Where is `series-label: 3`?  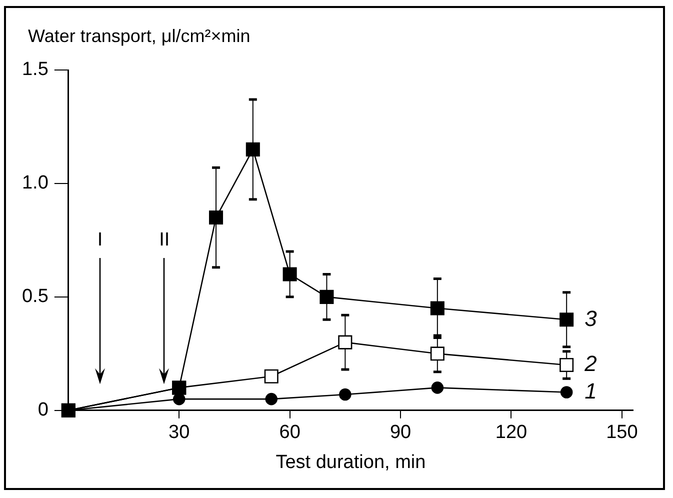
series-label: 3 is located at coordinates (591, 318).